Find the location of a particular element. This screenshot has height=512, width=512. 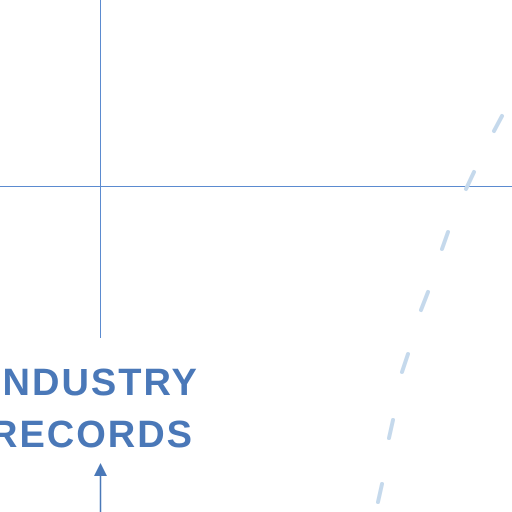

annotation-label-line-1: INDUSTRY is located at coordinates (99, 383).